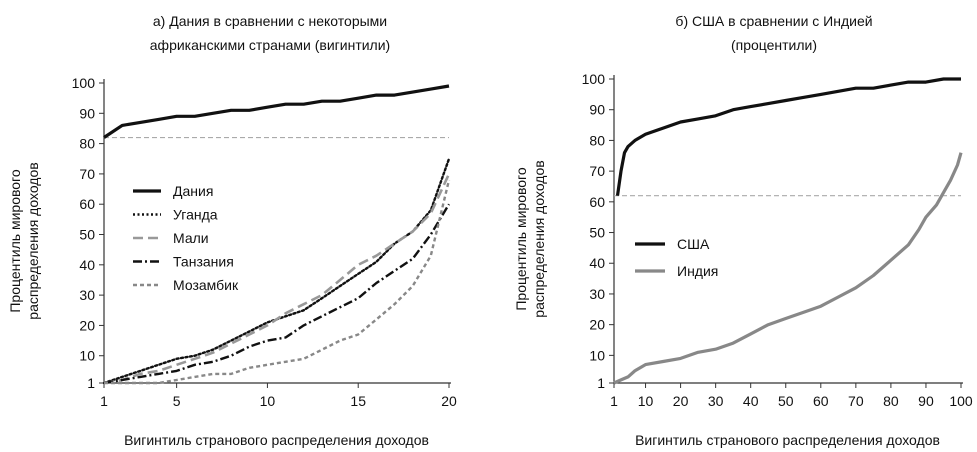 Image resolution: width=977 pixels, height=452 pixels. I want to click on legend-label: Дания, so click(193, 191).